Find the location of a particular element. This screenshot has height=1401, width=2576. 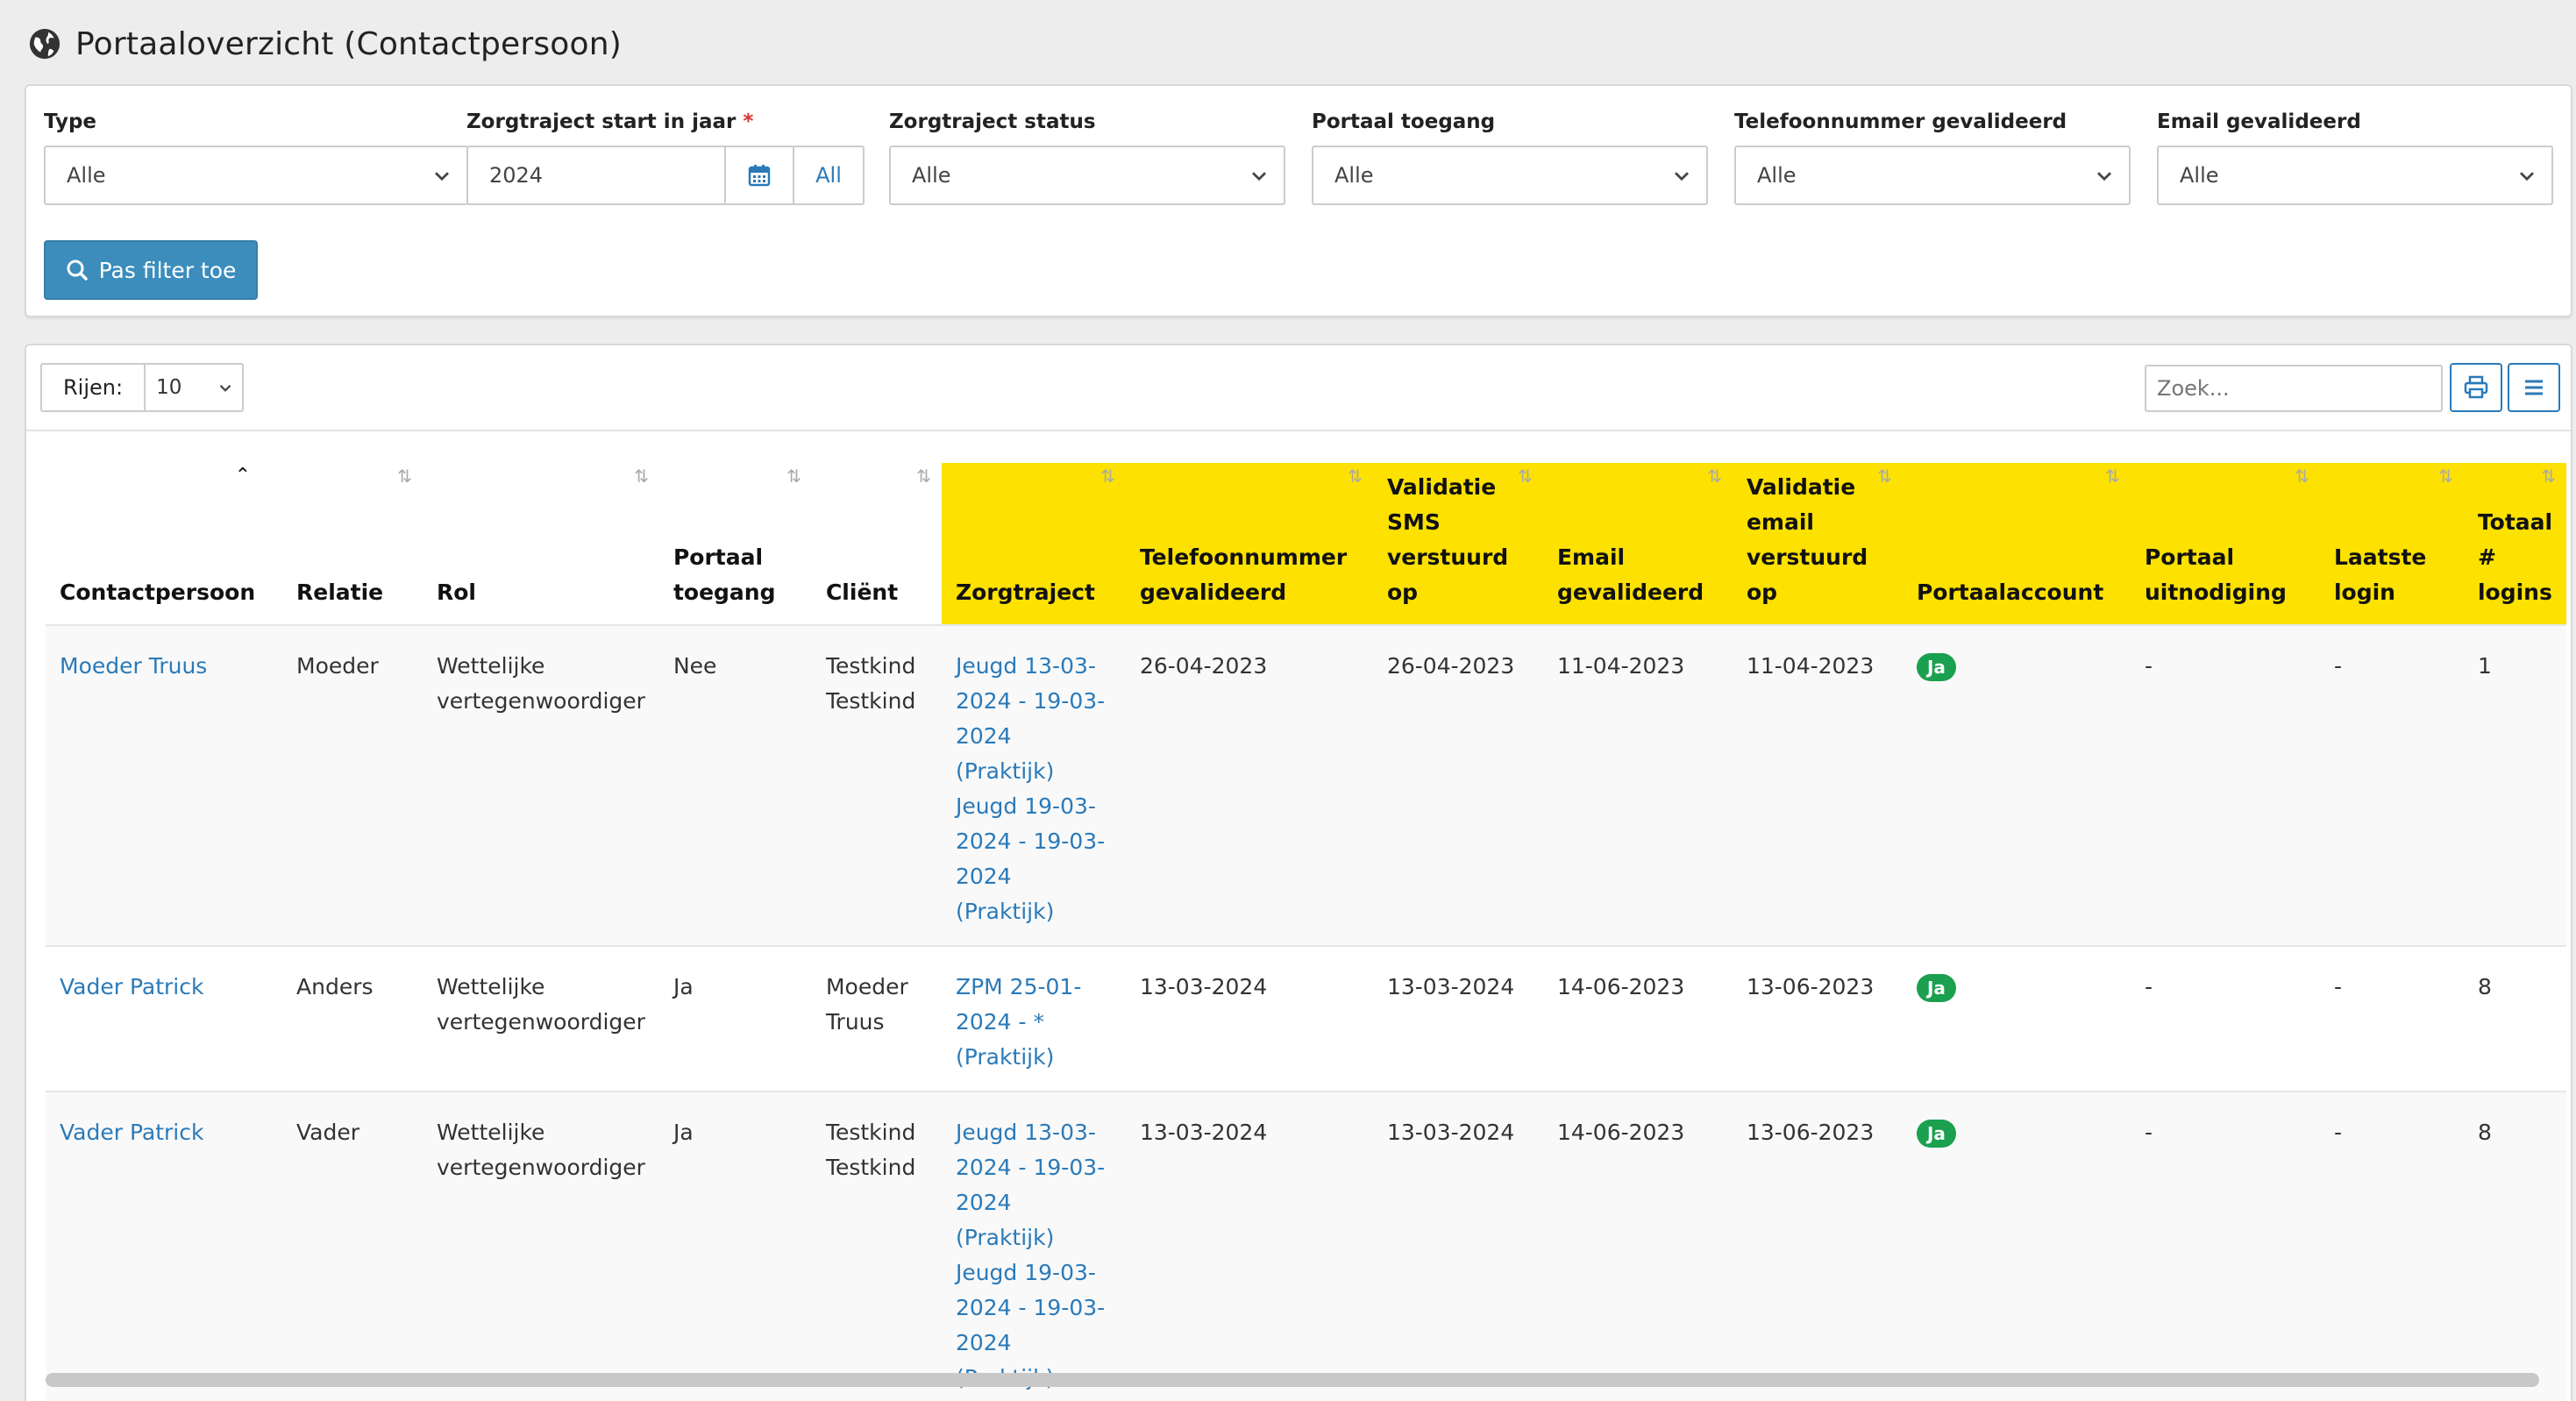

column-header: ⇅ Email gevalideerd is located at coordinates (1637, 544).